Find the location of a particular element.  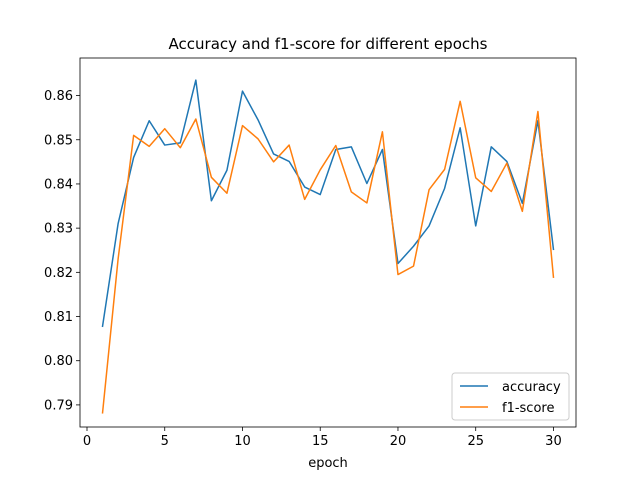

x-tick-label: 30 is located at coordinates (553, 441).